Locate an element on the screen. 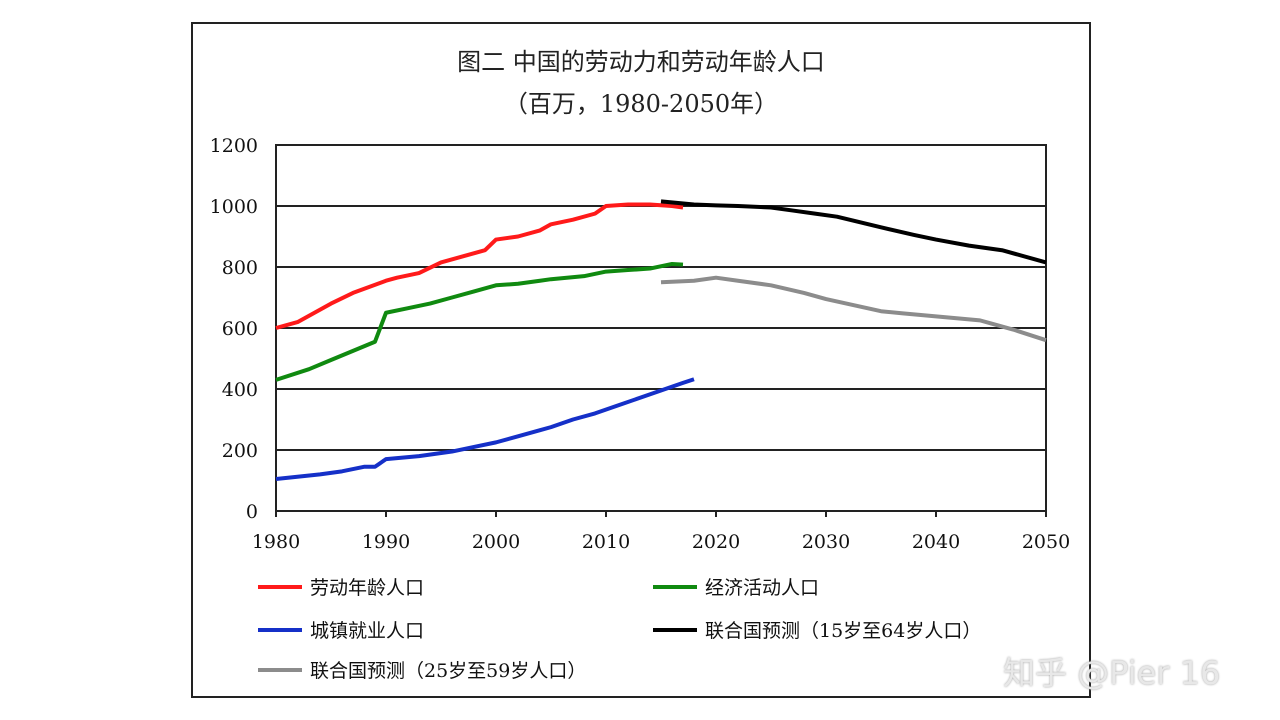 This screenshot has width=1280, height=720. legend-label: 劳动年龄人口 is located at coordinates (367, 588).